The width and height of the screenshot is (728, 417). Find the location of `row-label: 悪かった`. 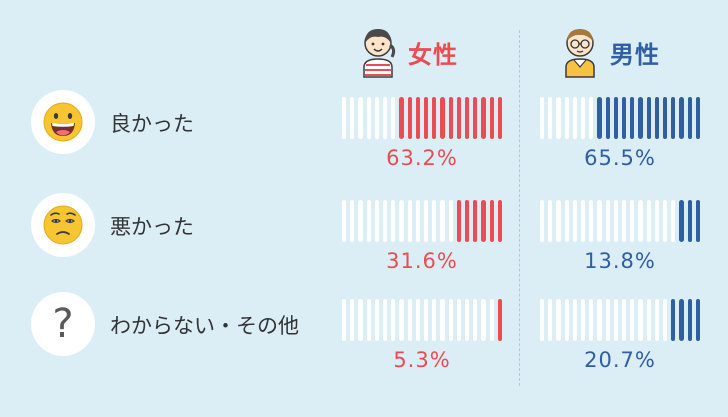

row-label: 悪かった is located at coordinates (152, 227).